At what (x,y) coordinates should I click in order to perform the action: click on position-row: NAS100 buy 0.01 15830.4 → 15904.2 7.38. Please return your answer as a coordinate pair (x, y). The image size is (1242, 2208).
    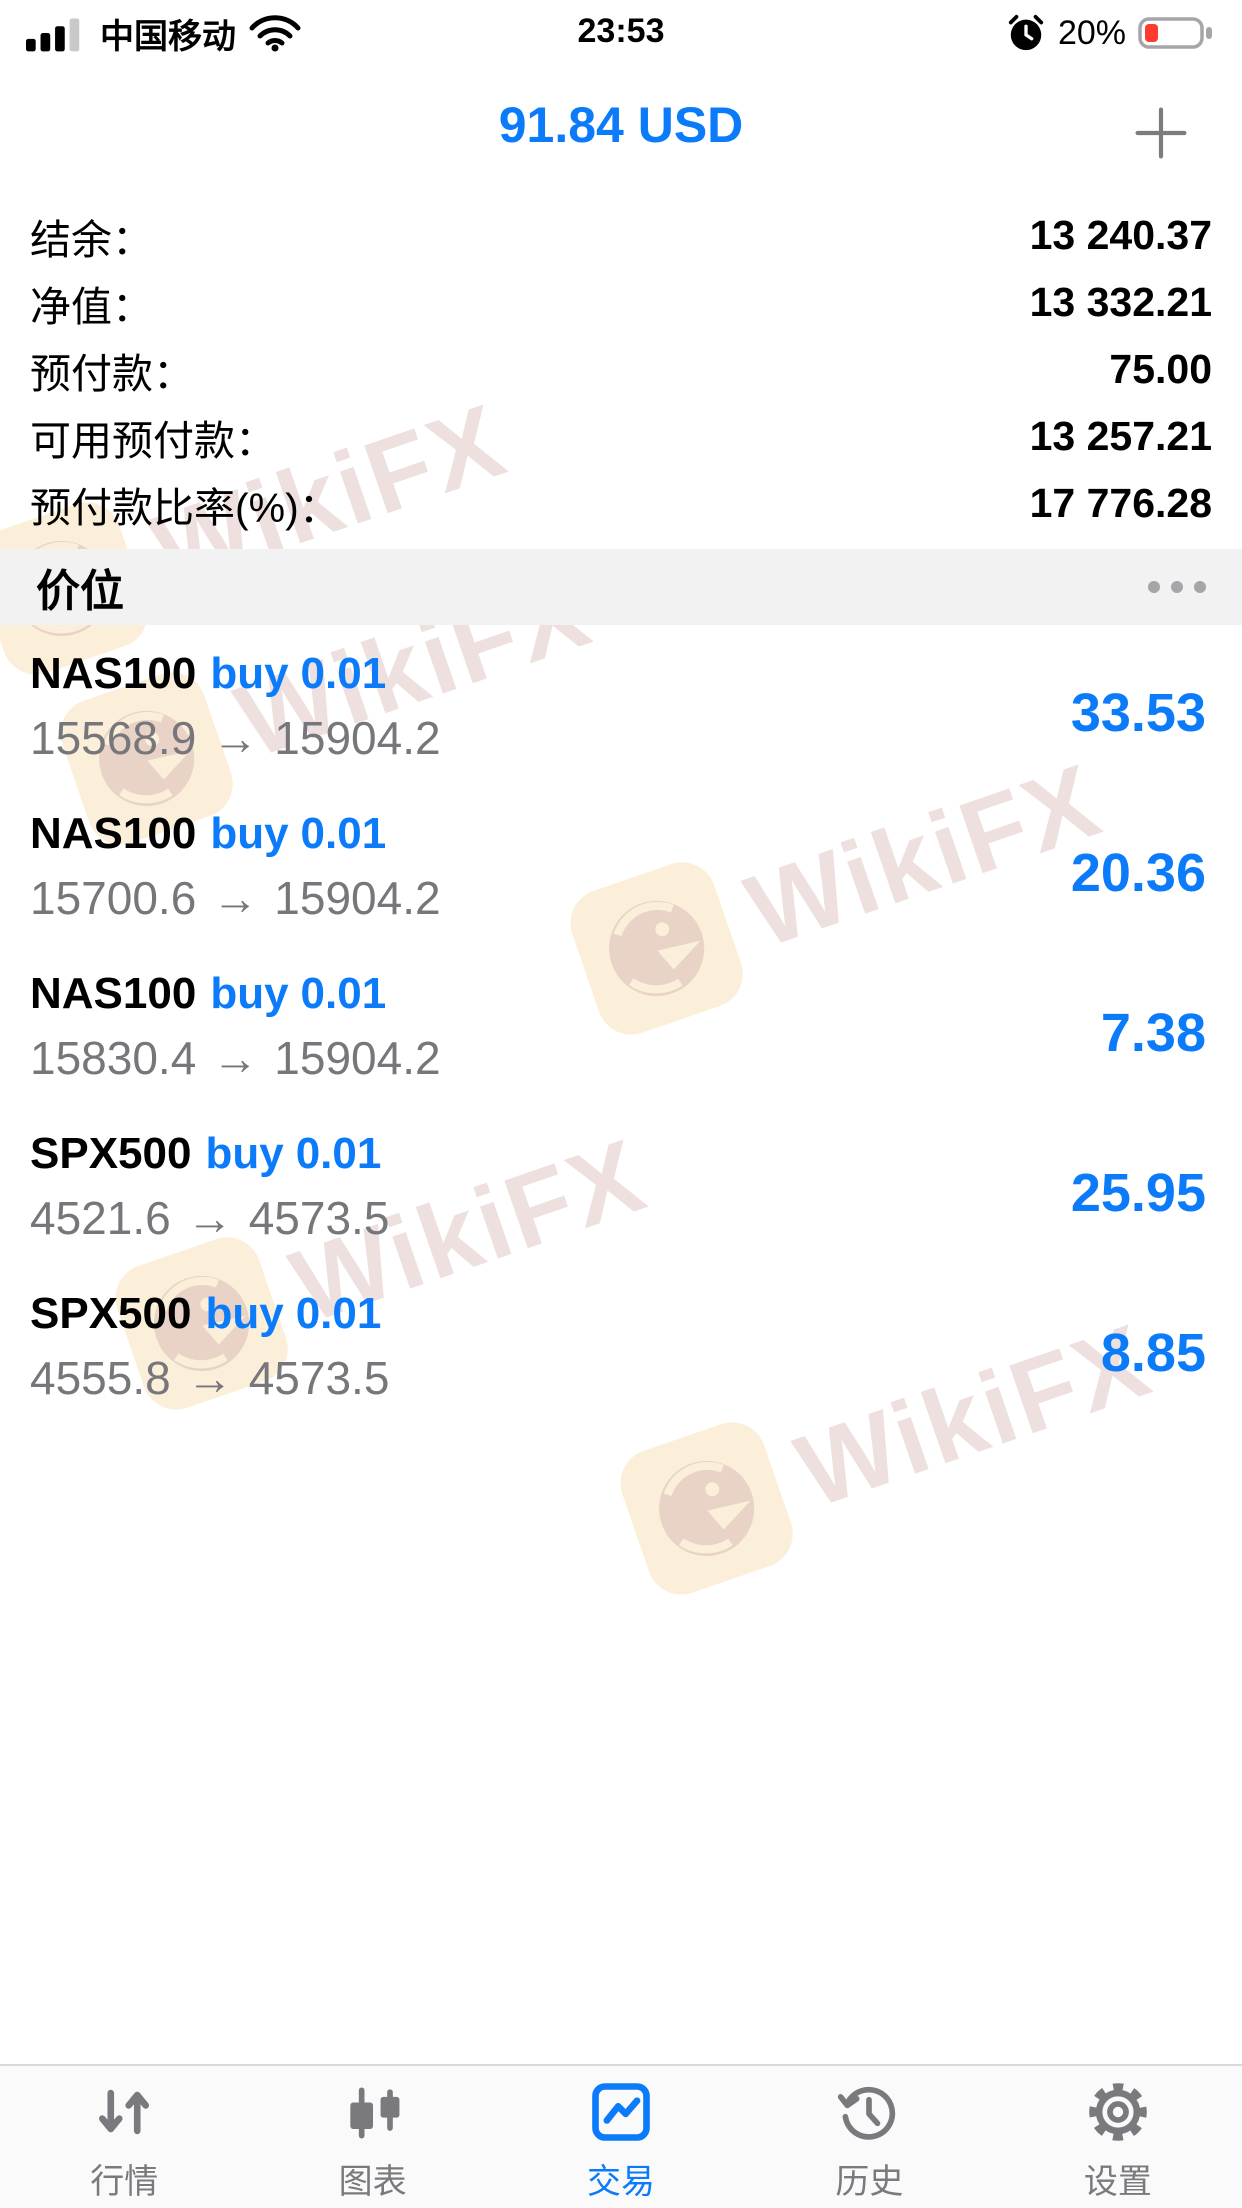
    Looking at the image, I should click on (621, 1033).